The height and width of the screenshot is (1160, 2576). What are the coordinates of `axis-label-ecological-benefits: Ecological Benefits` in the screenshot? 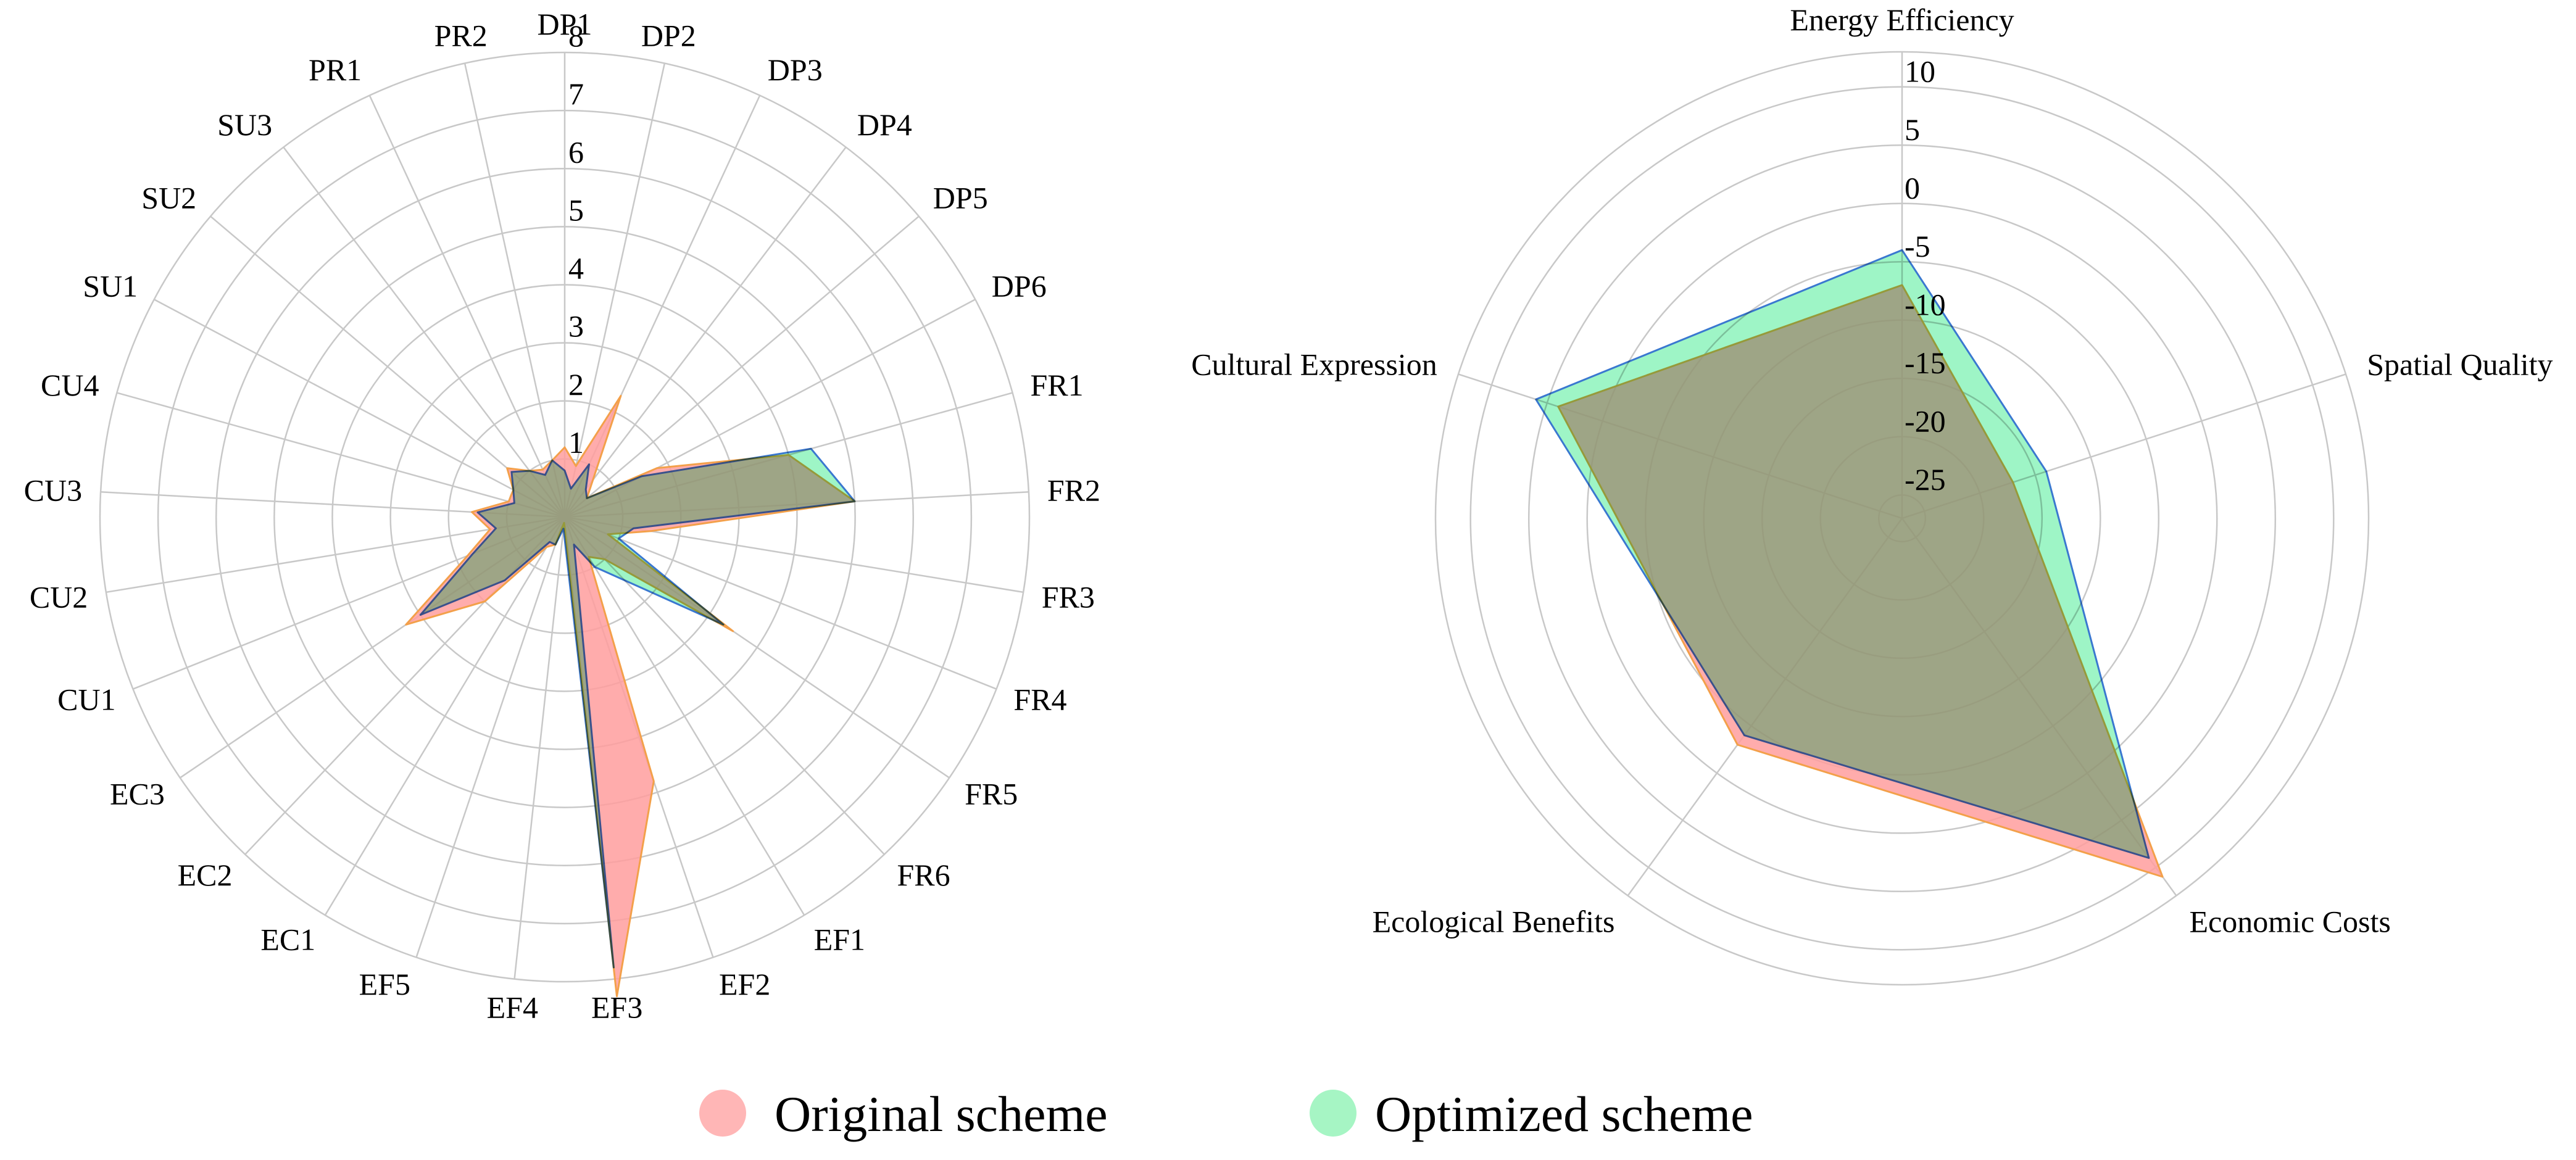 It's located at (1494, 922).